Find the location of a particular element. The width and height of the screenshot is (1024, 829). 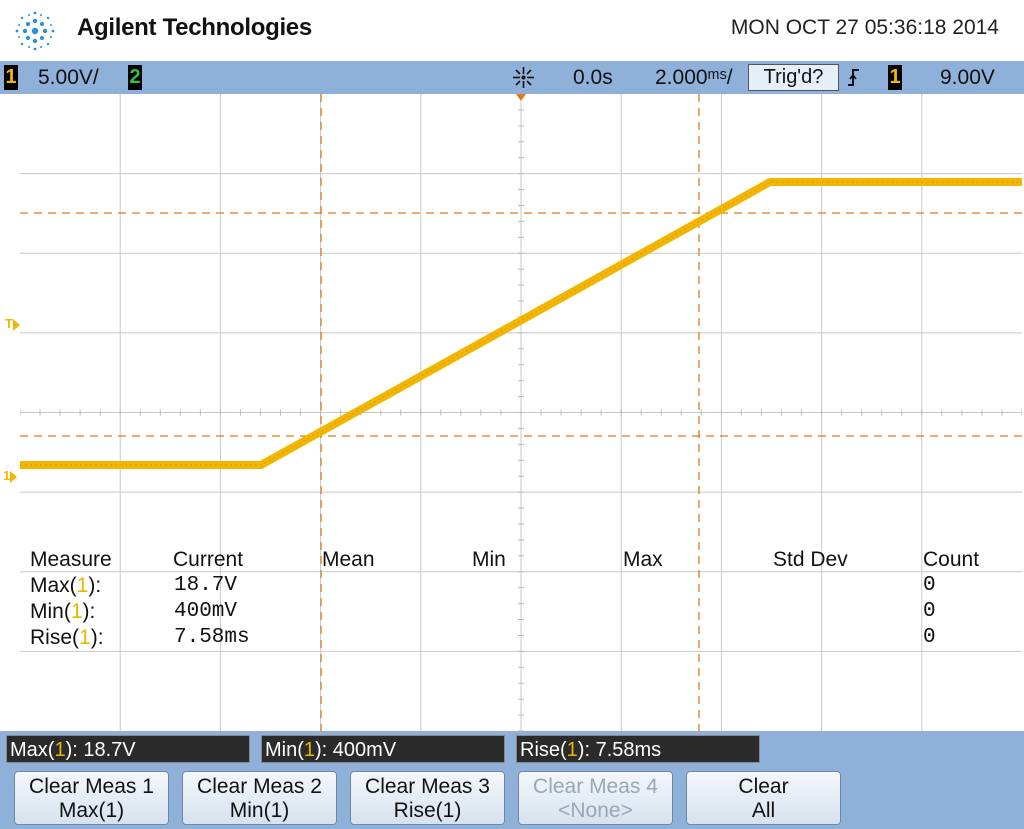

clear-meas-3-button: Clear Meas 3 Rise(1) is located at coordinates (427, 798).